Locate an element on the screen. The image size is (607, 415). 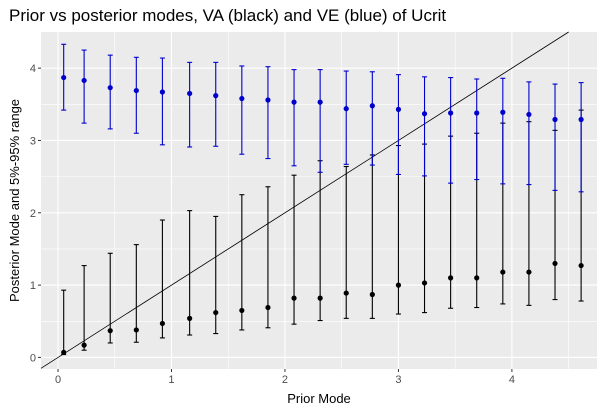
y-tick-label: 0 is located at coordinates (33, 358).